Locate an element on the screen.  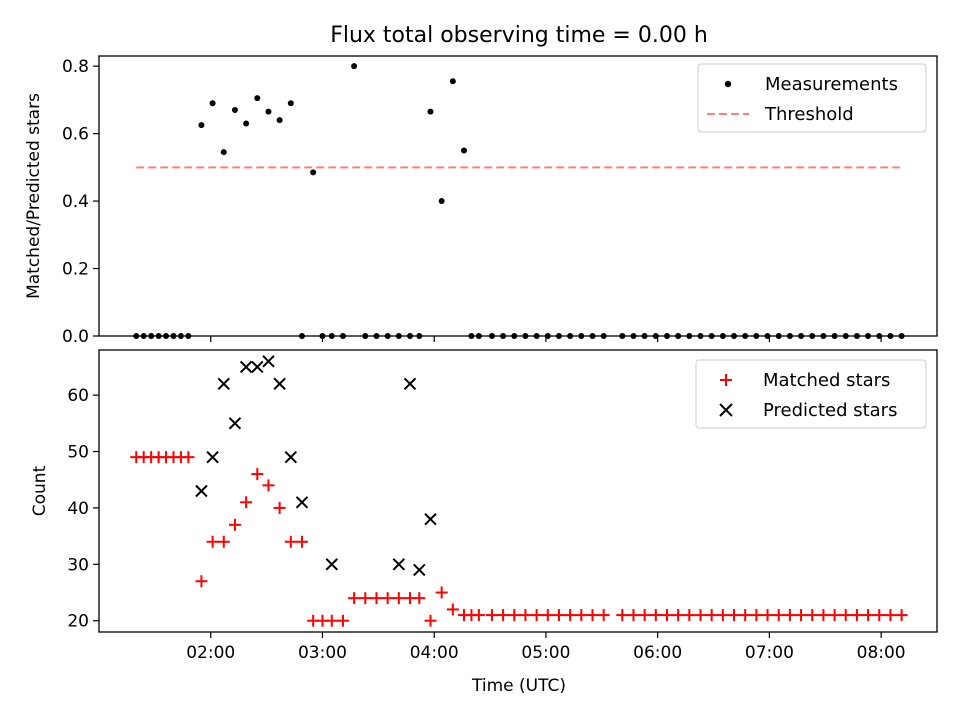
bottom-legend: Matched stars Predicted stars is located at coordinates (811, 394).